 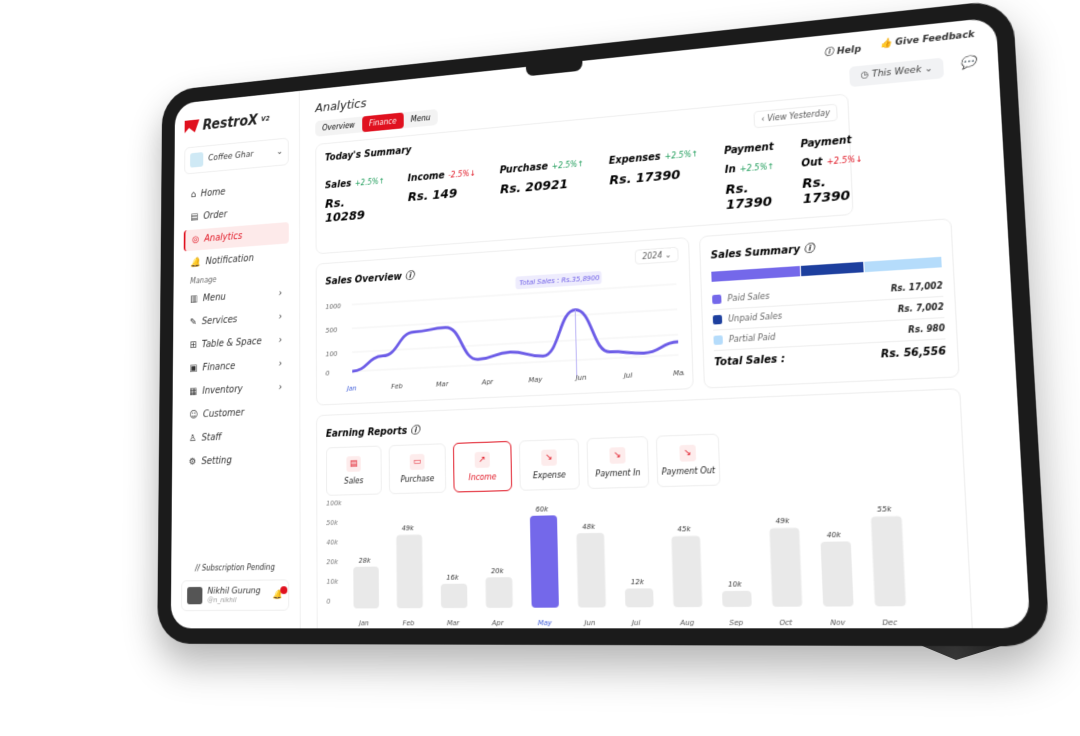 I want to click on bar-feb, so click(x=409, y=571).